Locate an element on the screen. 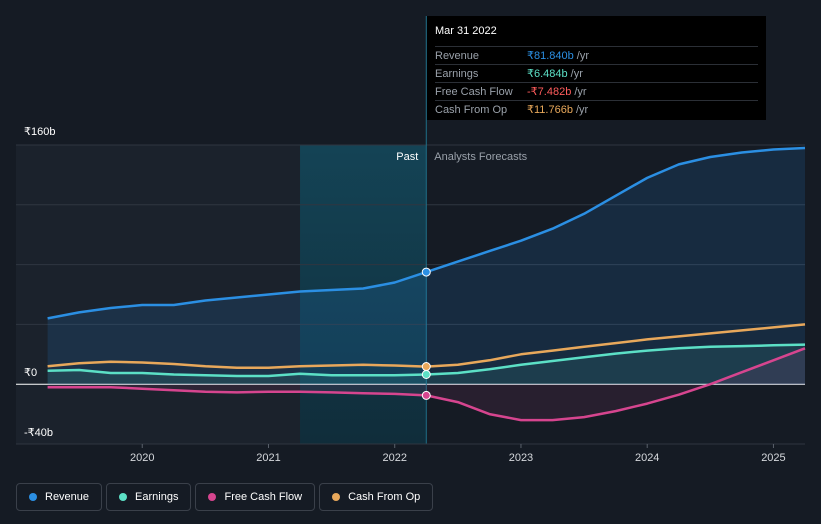 Image resolution: width=821 pixels, height=524 pixels. y-tick-label: ₹0 is located at coordinates (30, 373).